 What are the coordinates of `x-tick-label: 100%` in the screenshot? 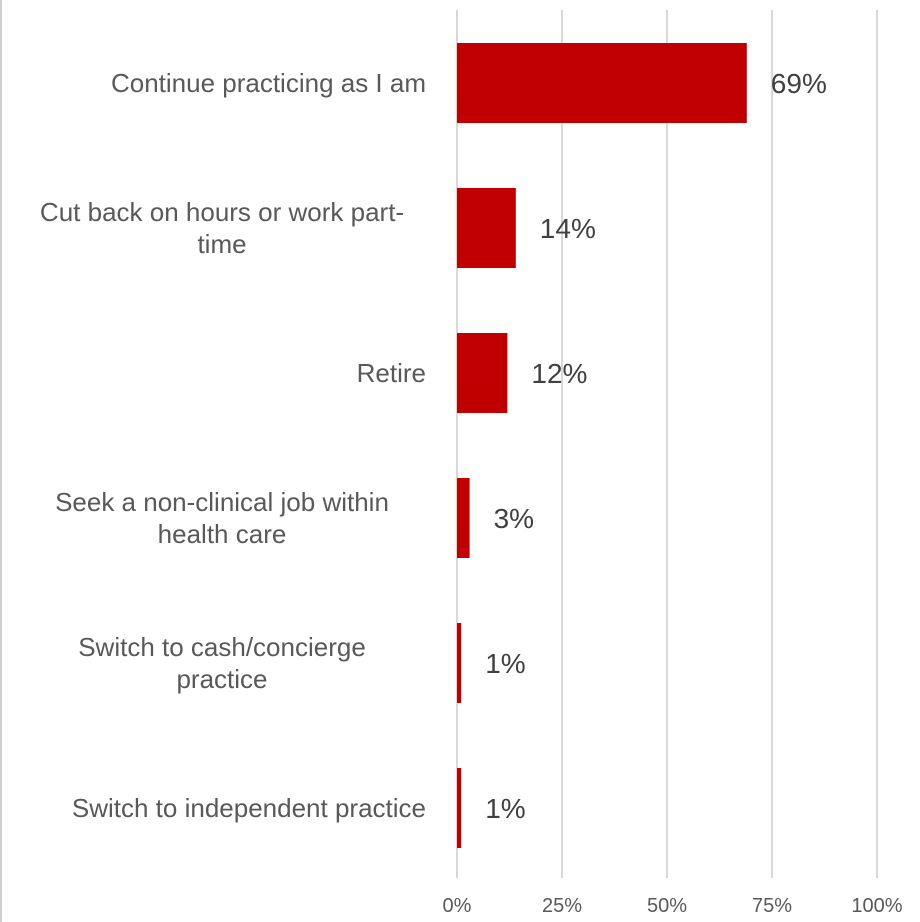 It's located at (876, 906).